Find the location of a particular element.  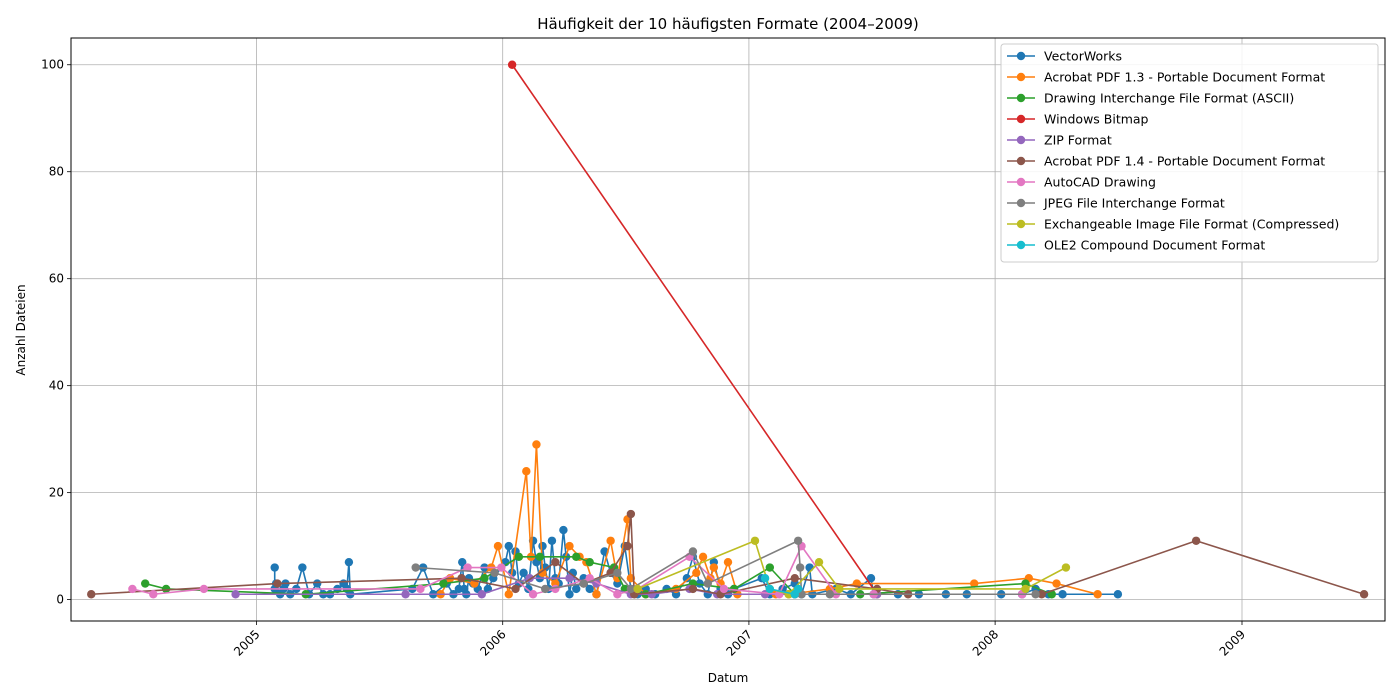

y-axis-ticks: 0 20 40 60 80 100 is located at coordinates (56, 332).